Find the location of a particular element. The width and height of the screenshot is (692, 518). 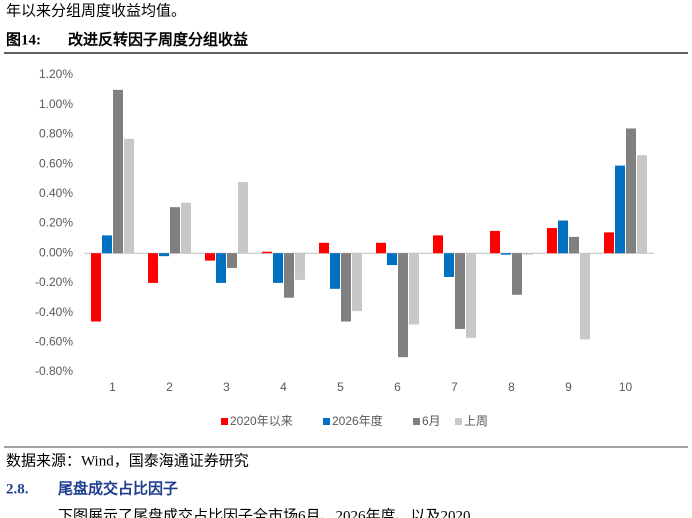

x-tick-label: 10 is located at coordinates (626, 387).